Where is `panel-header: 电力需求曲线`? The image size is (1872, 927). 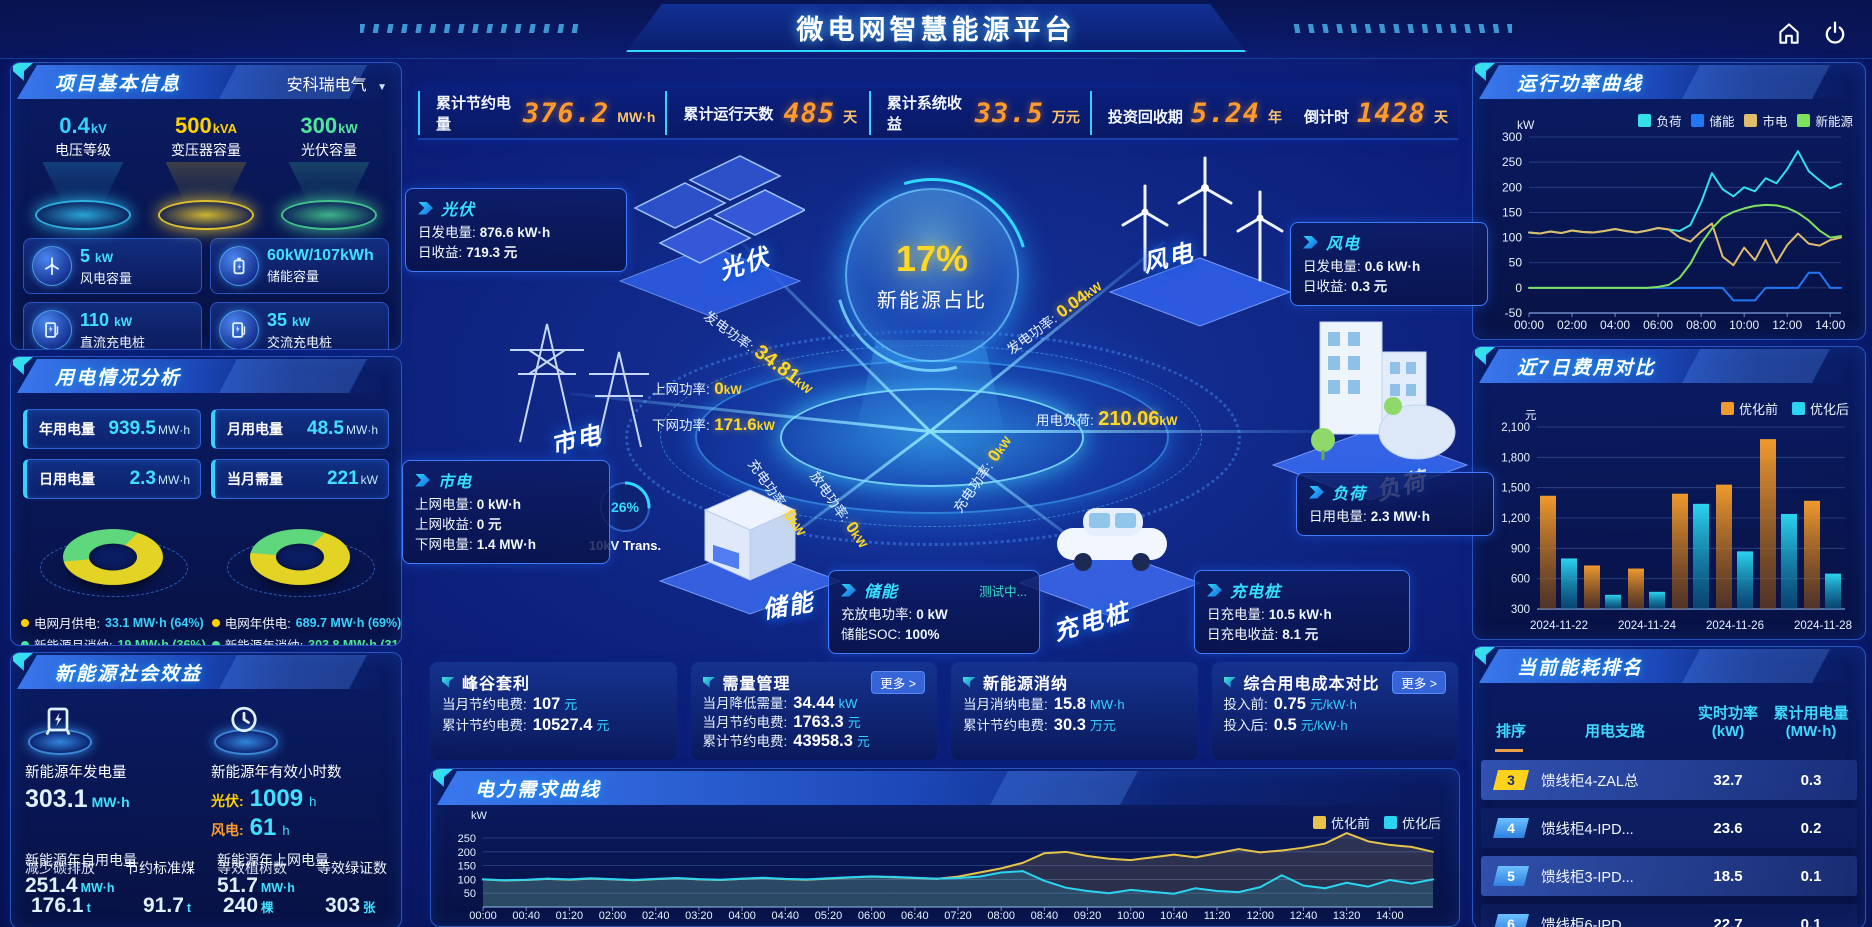
panel-header: 电力需求曲线 is located at coordinates (945, 789).